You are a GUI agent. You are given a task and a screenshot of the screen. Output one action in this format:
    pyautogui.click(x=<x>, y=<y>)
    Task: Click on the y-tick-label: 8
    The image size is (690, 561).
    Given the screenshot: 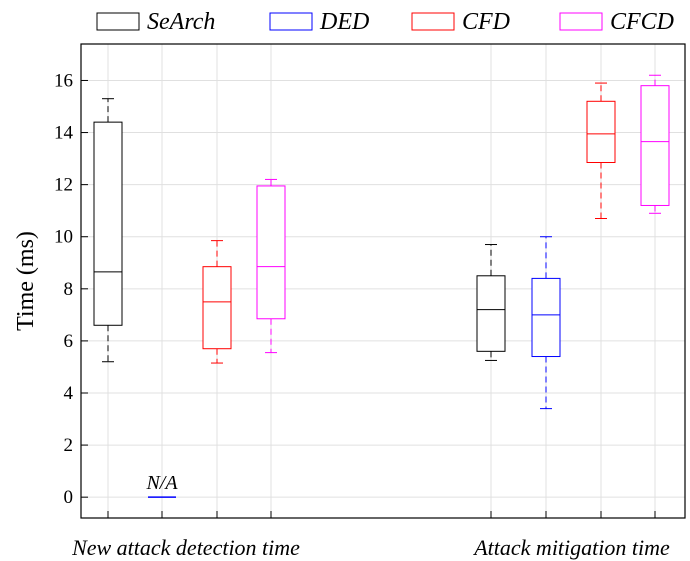 What is the action you would take?
    pyautogui.click(x=69, y=289)
    